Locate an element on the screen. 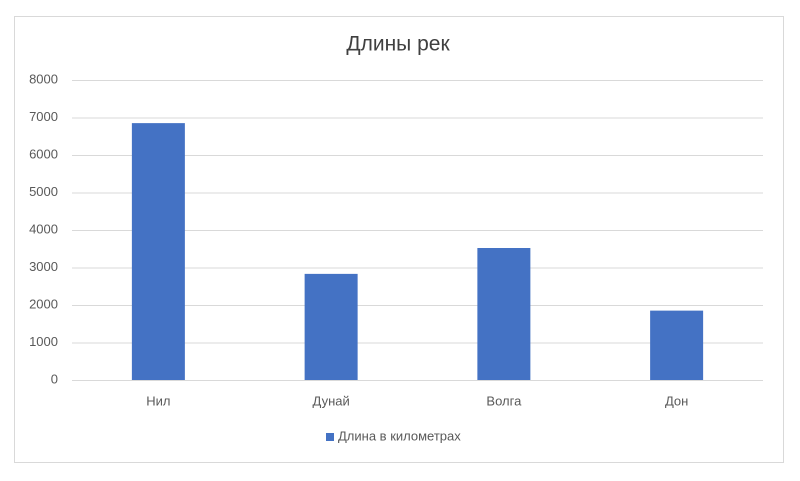 The width and height of the screenshot is (800, 481). x-tick-label: Дунай is located at coordinates (330, 400).